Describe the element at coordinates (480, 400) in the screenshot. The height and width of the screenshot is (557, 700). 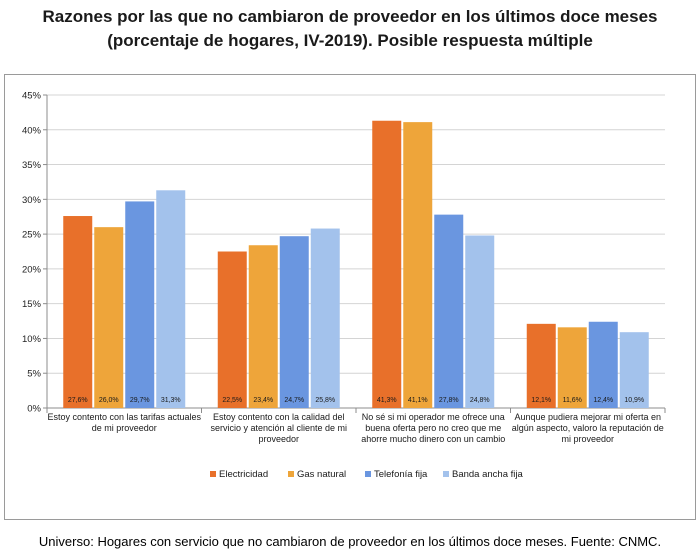
I see `data-label: 24,8%` at that location.